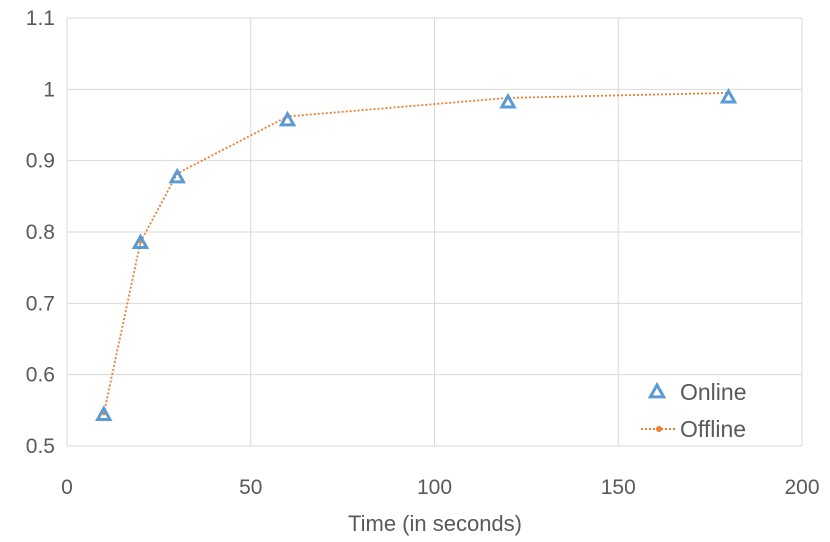  What do you see at coordinates (40, 161) in the screenshot?
I see `y-tick-label: 0.9` at bounding box center [40, 161].